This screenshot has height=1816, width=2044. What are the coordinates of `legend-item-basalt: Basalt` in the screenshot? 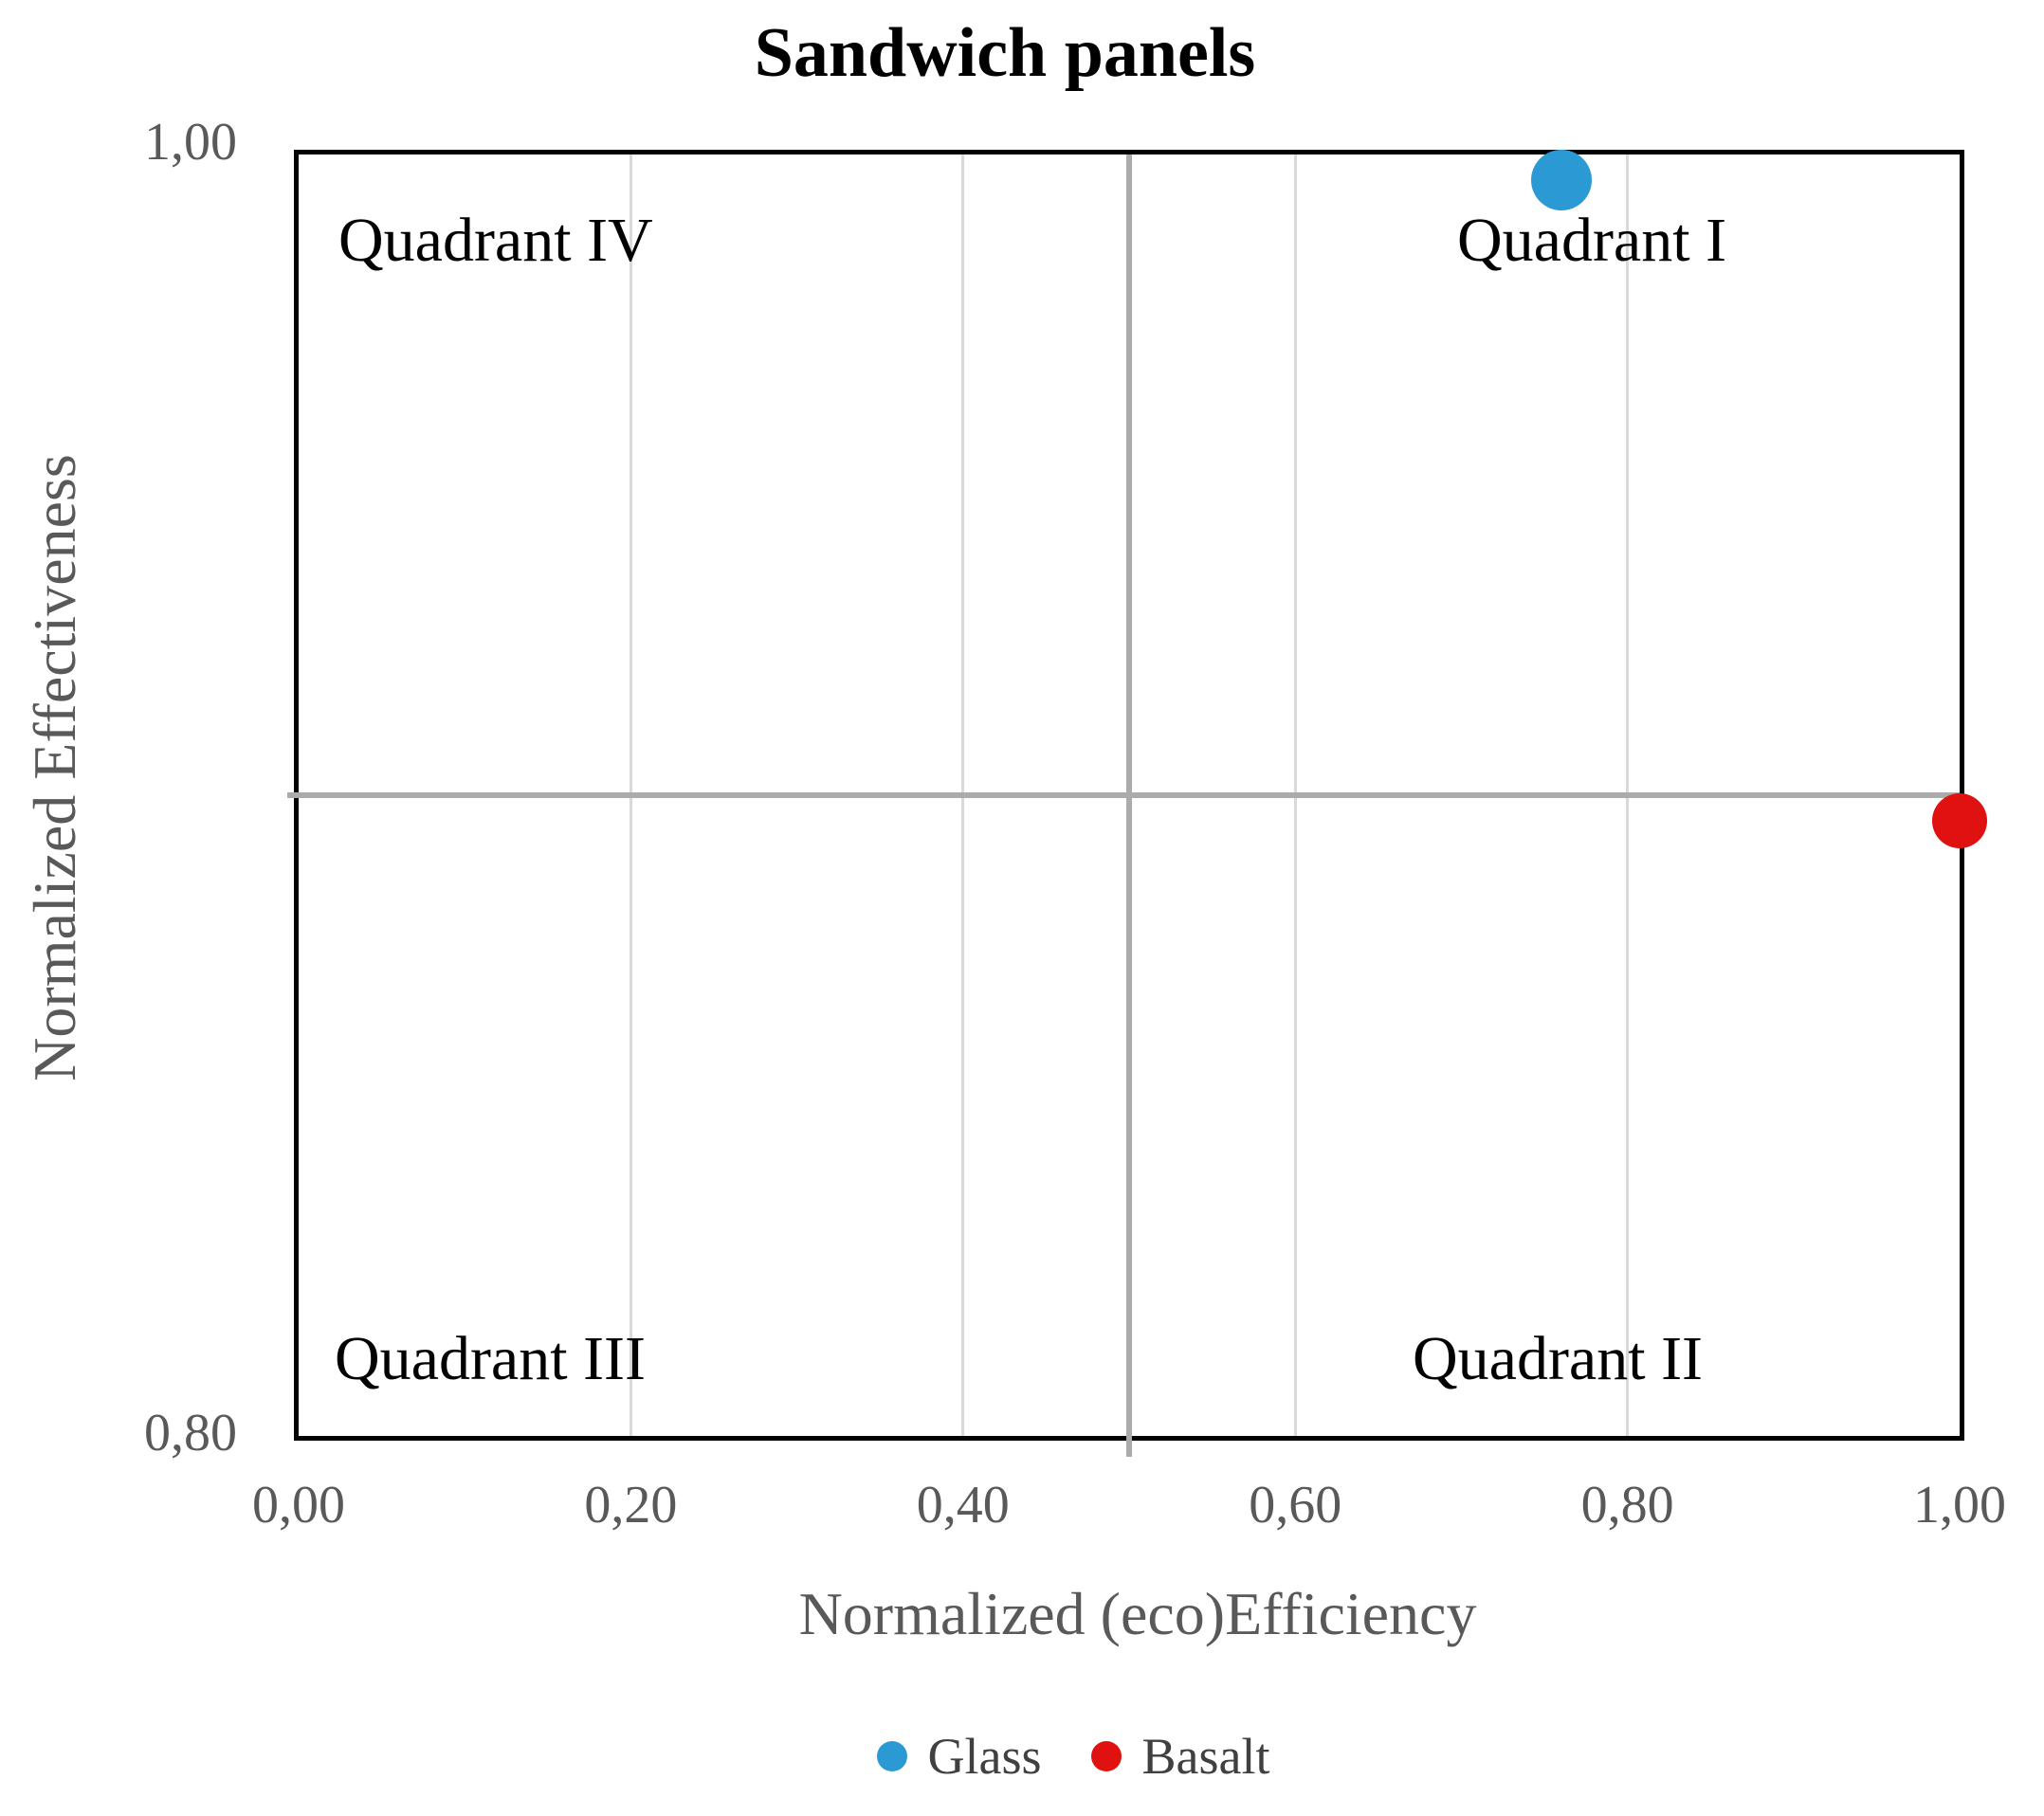 It's located at (1180, 1756).